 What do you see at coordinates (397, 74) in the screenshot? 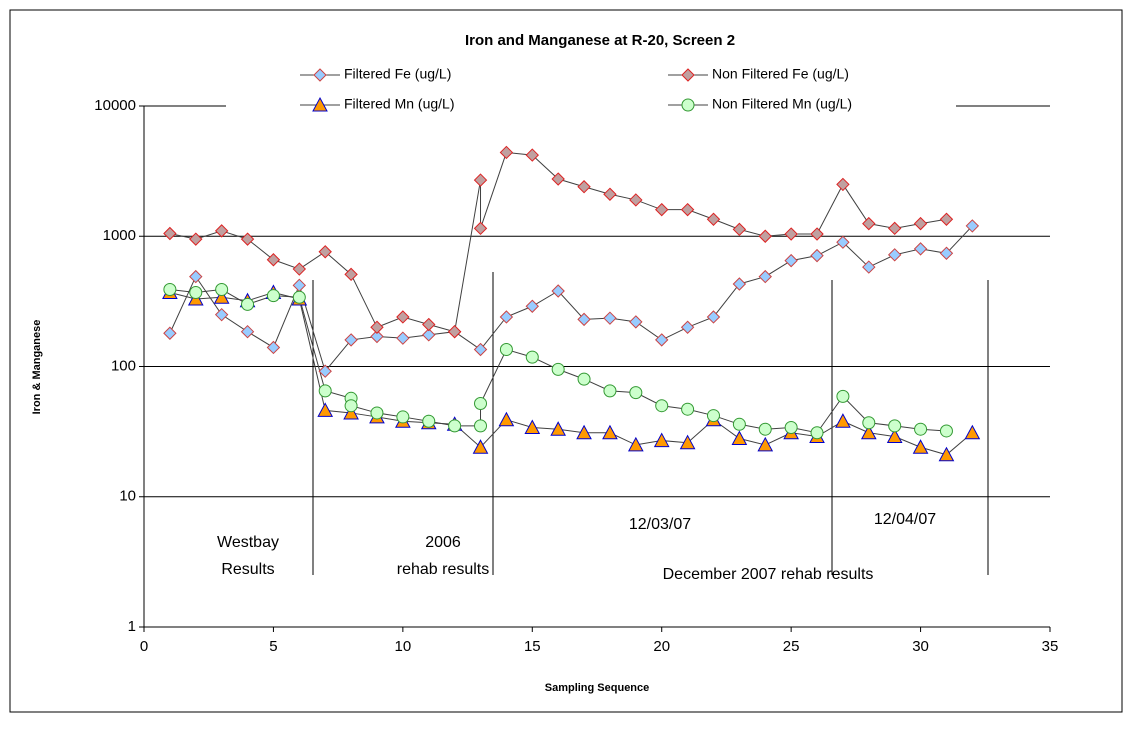
I see `legend-label: Filtered Fe (ug/L)` at bounding box center [397, 74].